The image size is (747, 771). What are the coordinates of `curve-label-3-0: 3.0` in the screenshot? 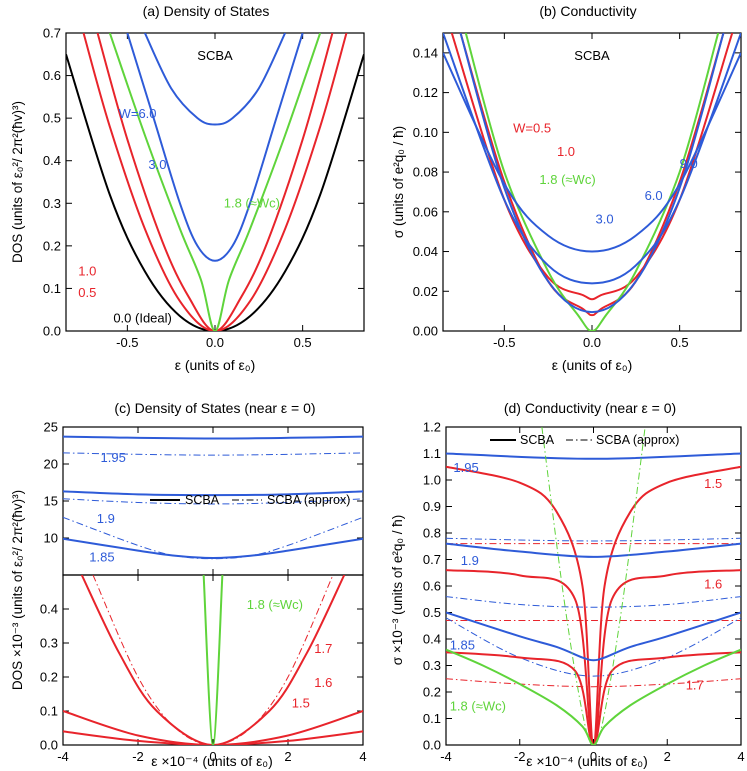 It's located at (157, 164).